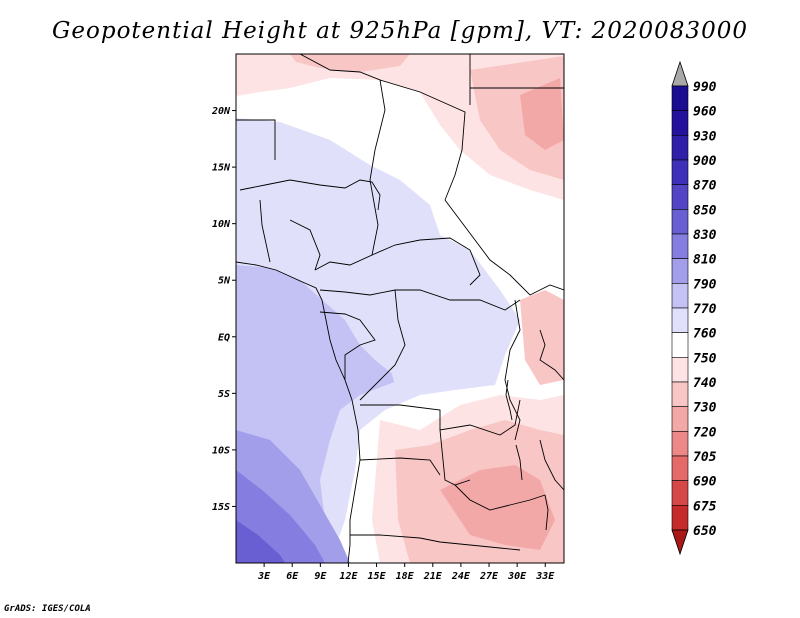 The width and height of the screenshot is (800, 618). I want to click on lon-tick-label: 6E, so click(292, 576).